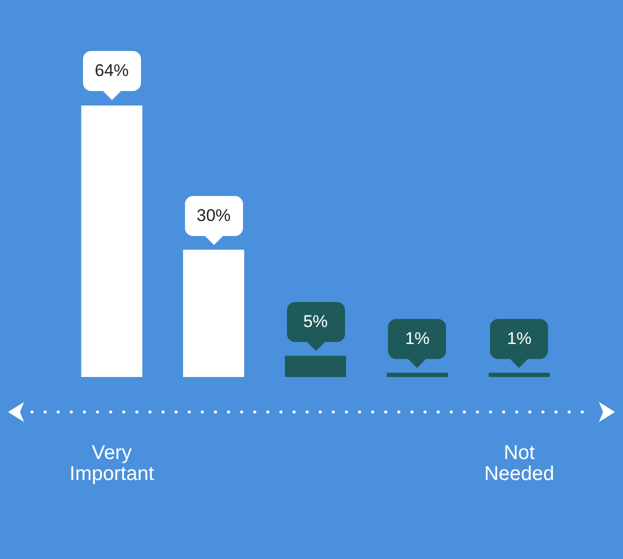 This screenshot has height=559, width=623. Describe the element at coordinates (112, 464) in the screenshot. I see `x-tick-label: Very Important` at that location.